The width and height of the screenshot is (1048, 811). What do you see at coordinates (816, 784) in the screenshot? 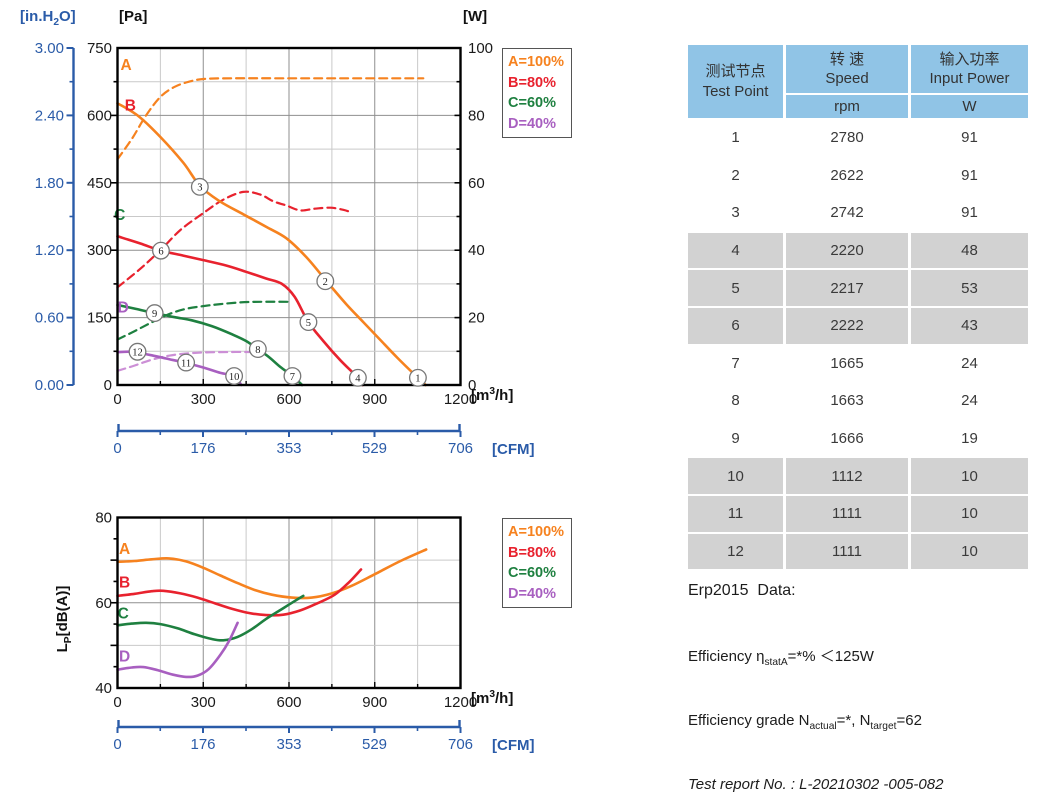
I see `erp-report-line: Test report No. : L-20210302 -005-082` at bounding box center [816, 784].